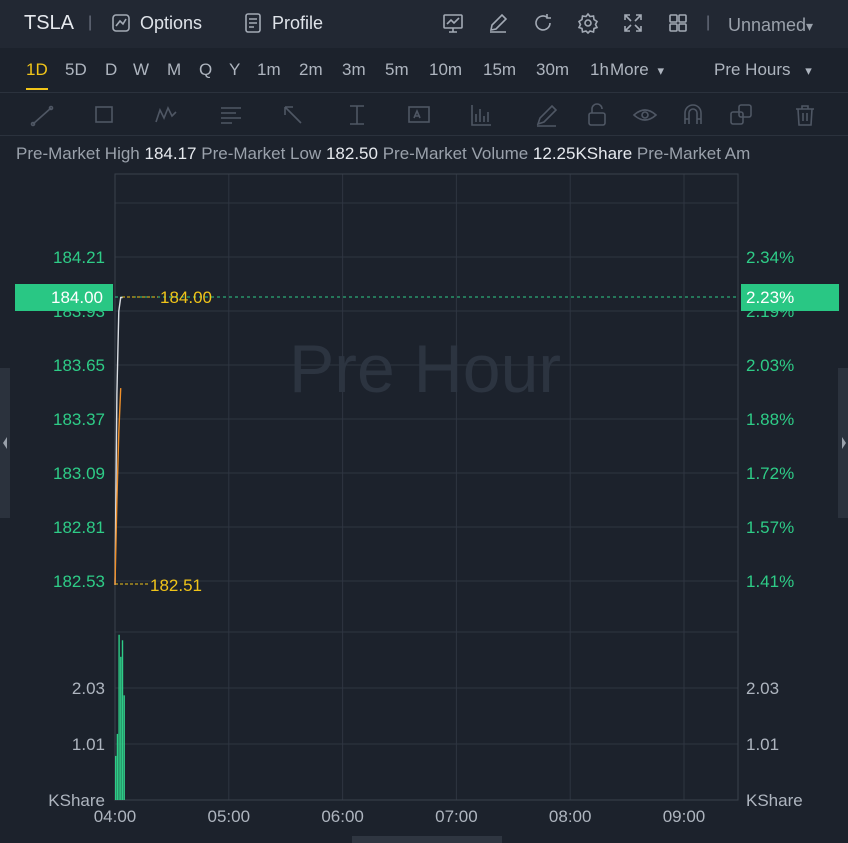  What do you see at coordinates (342, 816) in the screenshot?
I see `time-axis-label: 06:00` at bounding box center [342, 816].